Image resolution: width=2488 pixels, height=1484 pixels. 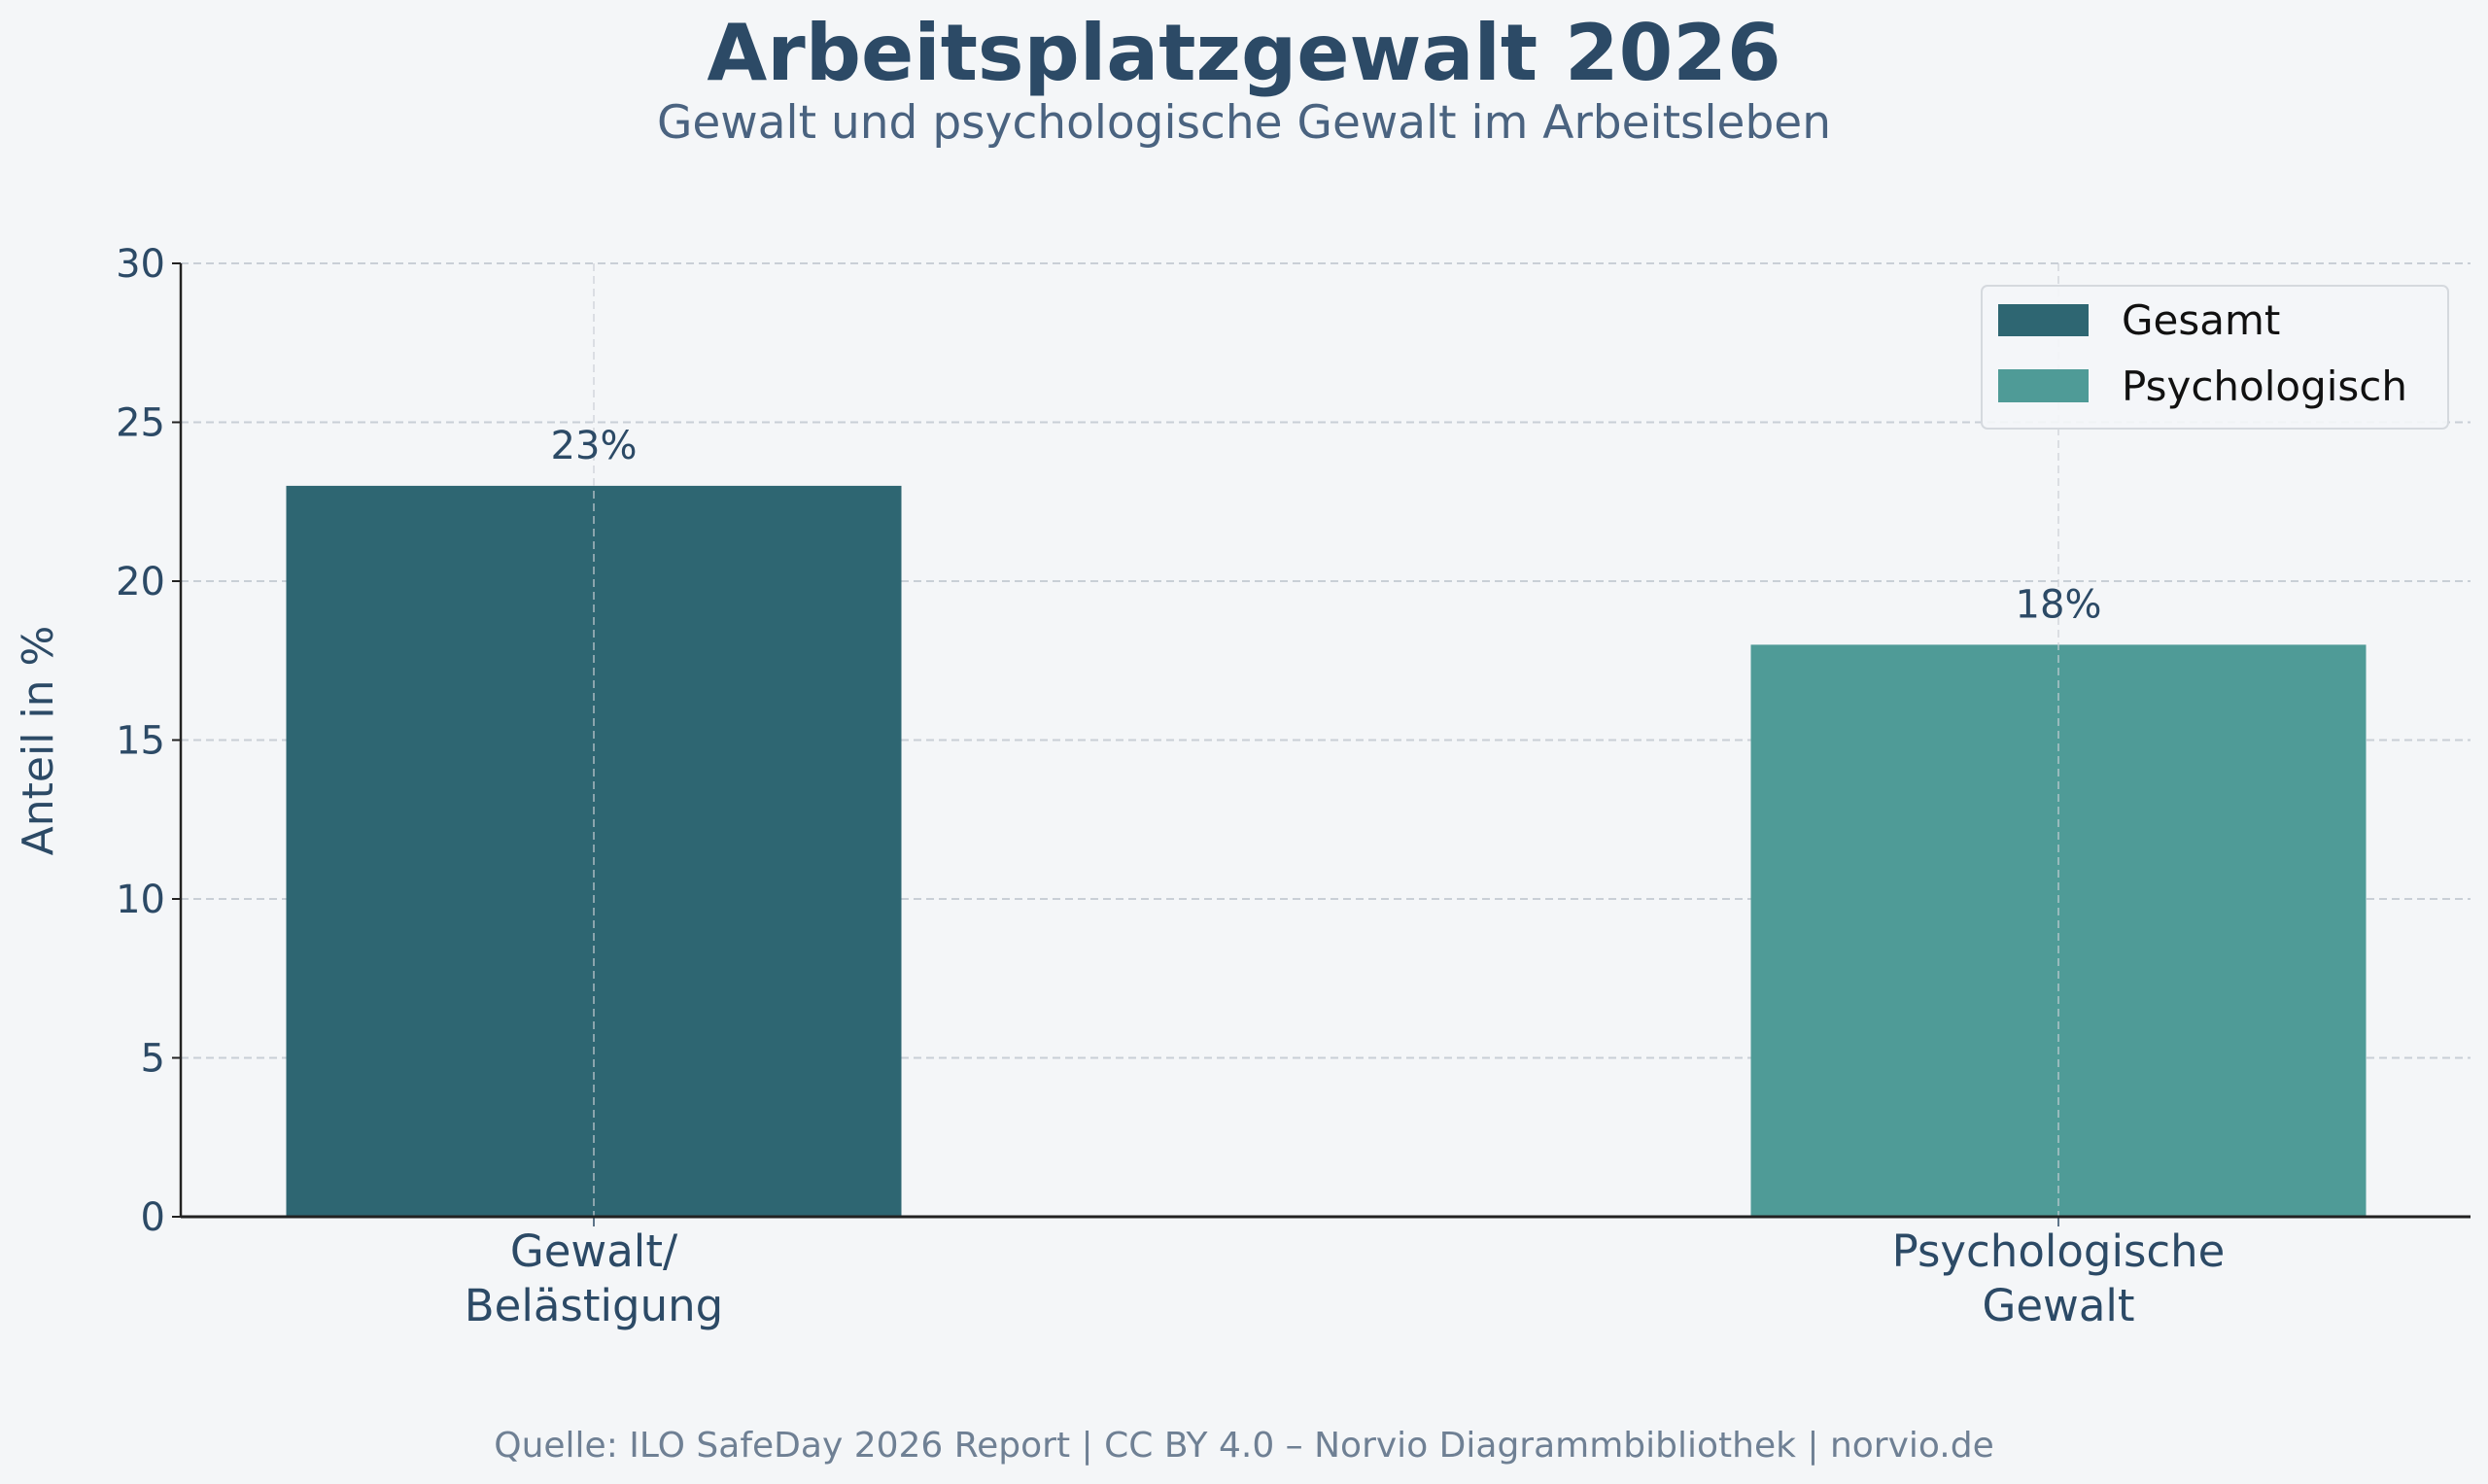 I want to click on x-tick-label: Gewalt/, so click(x=594, y=1251).